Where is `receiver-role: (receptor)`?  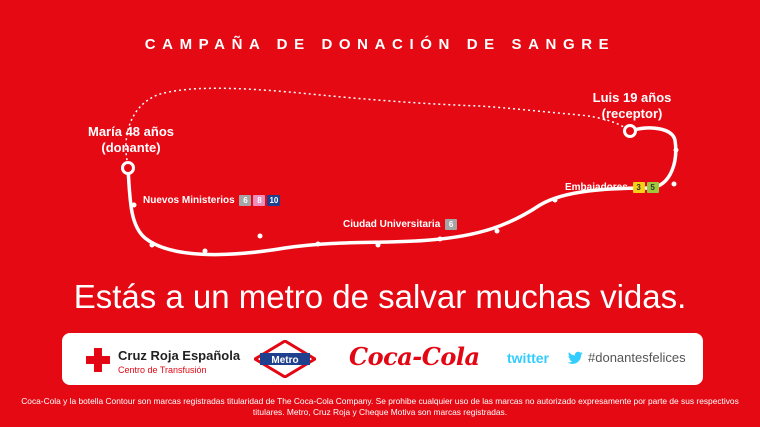
receiver-role: (receptor) is located at coordinates (632, 113).